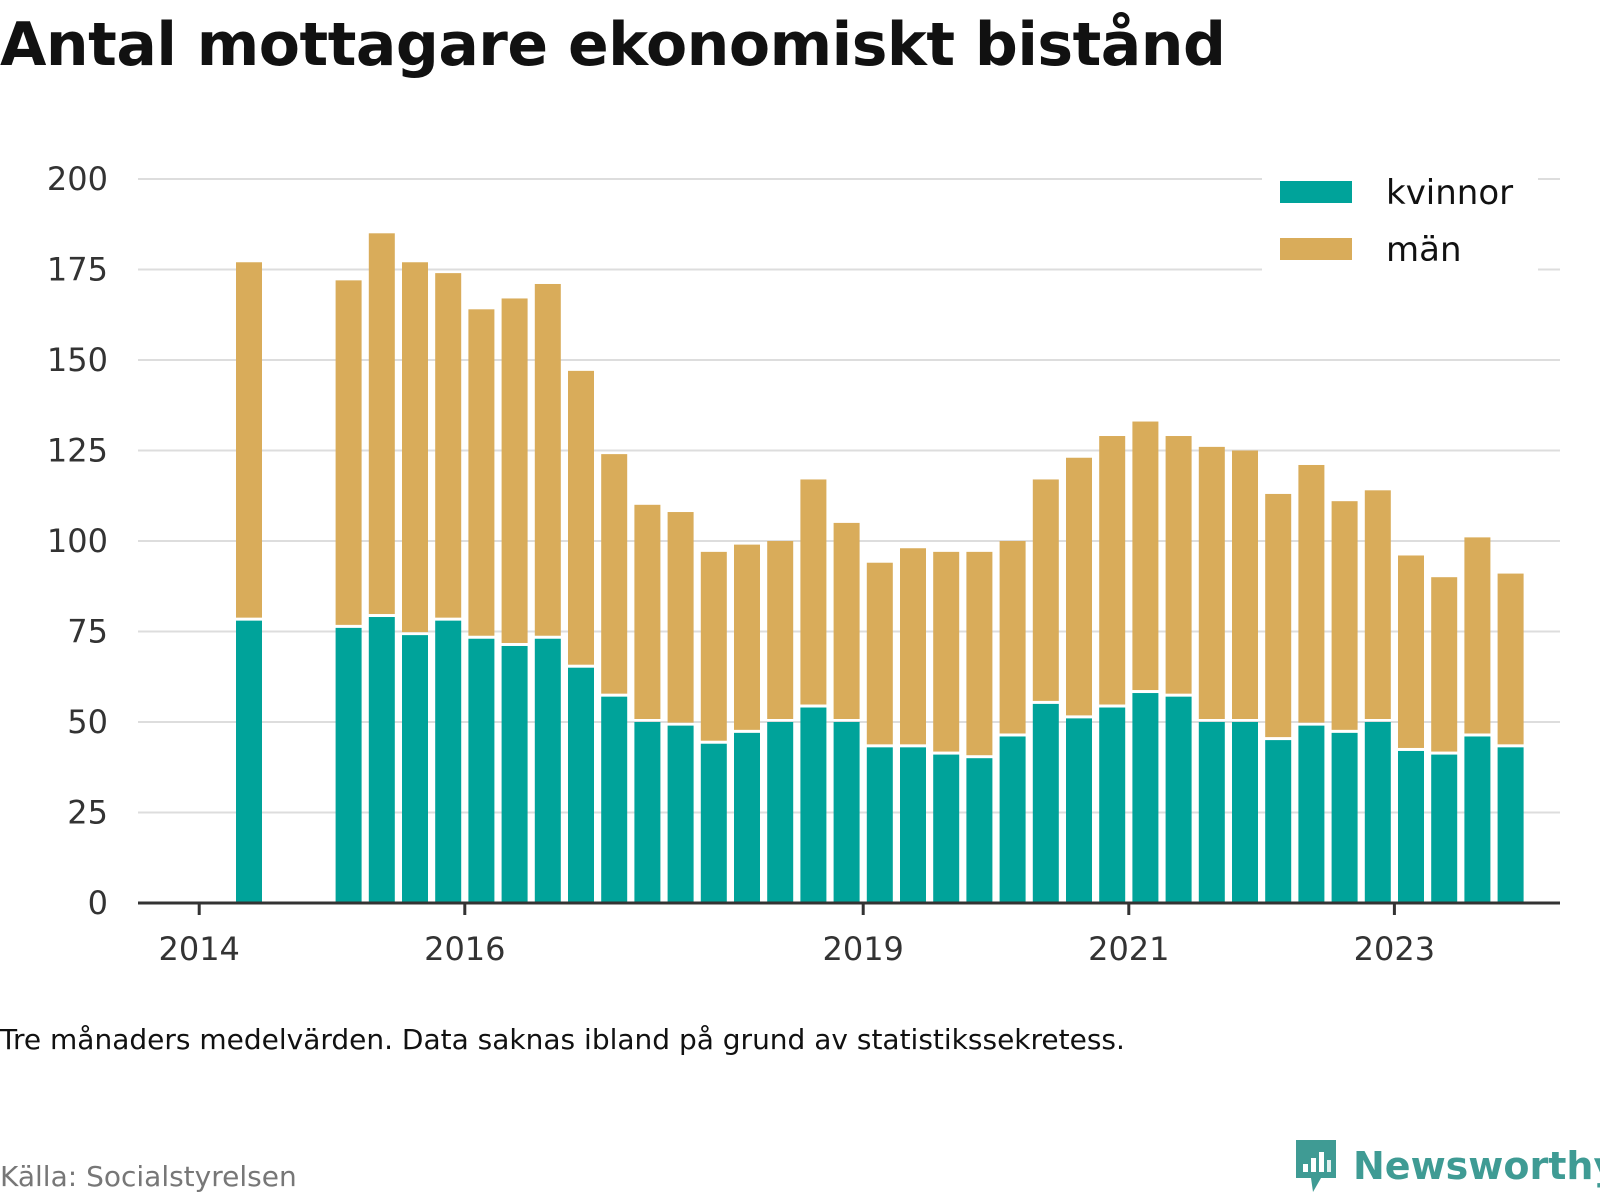  I want to click on y-axis-tick-labels: 0 25 50 75 100 125 150 175 200, so click(77, 541).